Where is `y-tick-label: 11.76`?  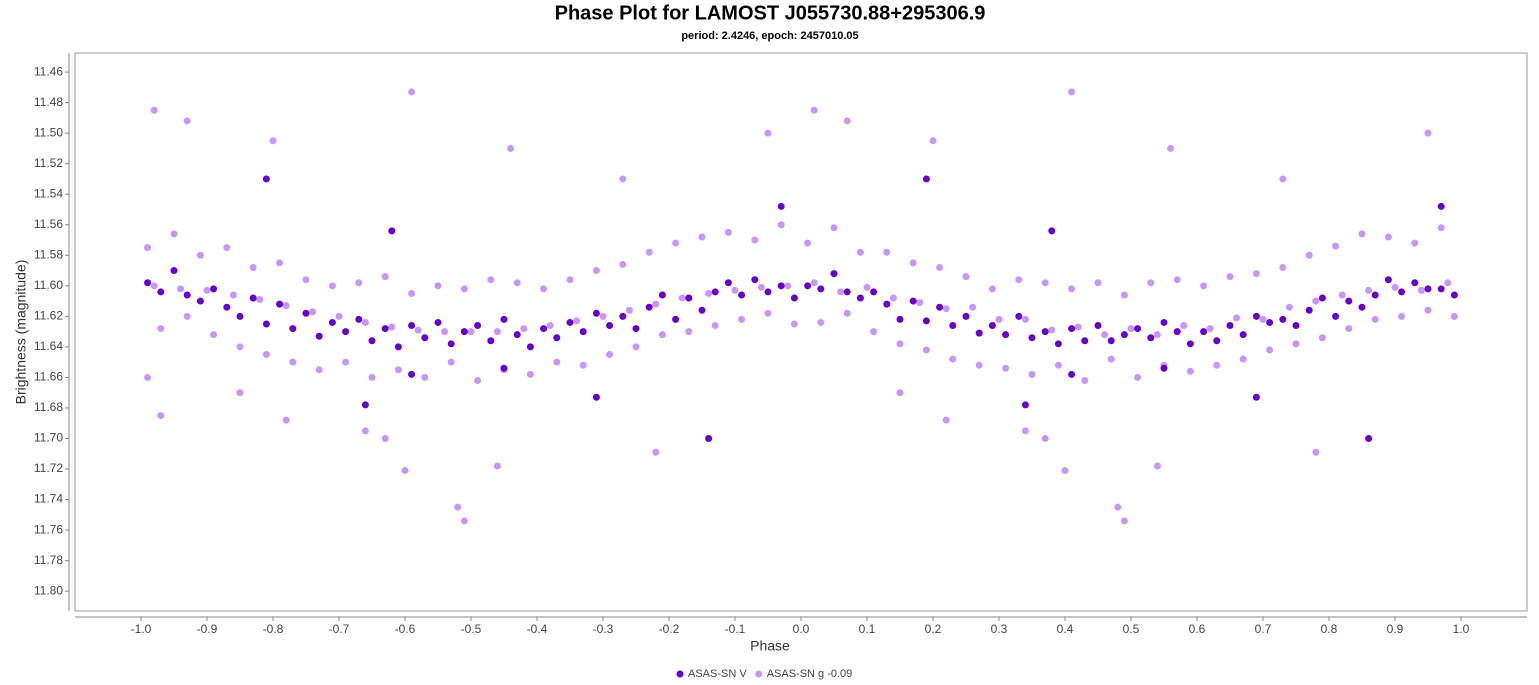 y-tick-label: 11.76 is located at coordinates (48, 529).